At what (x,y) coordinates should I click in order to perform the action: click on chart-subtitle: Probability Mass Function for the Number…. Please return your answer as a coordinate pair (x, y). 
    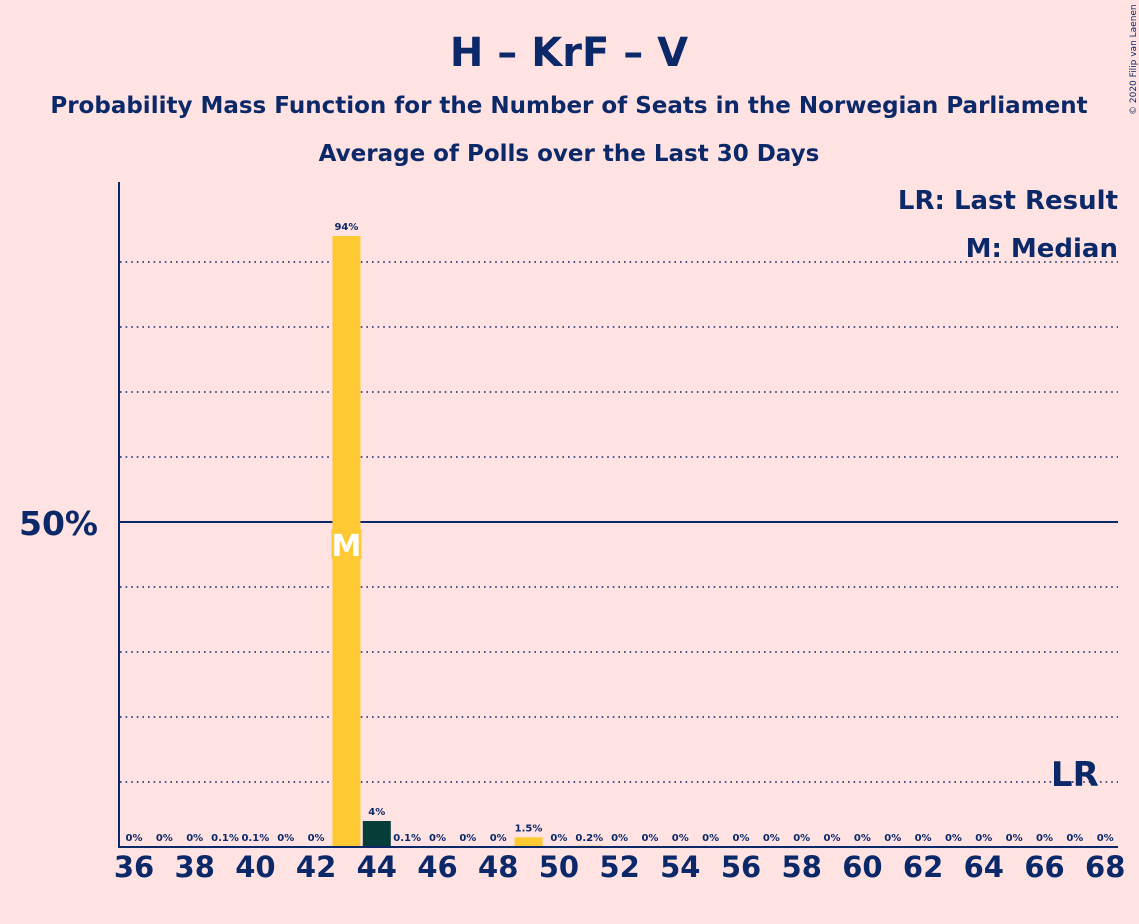
    Looking at the image, I should click on (568, 106).